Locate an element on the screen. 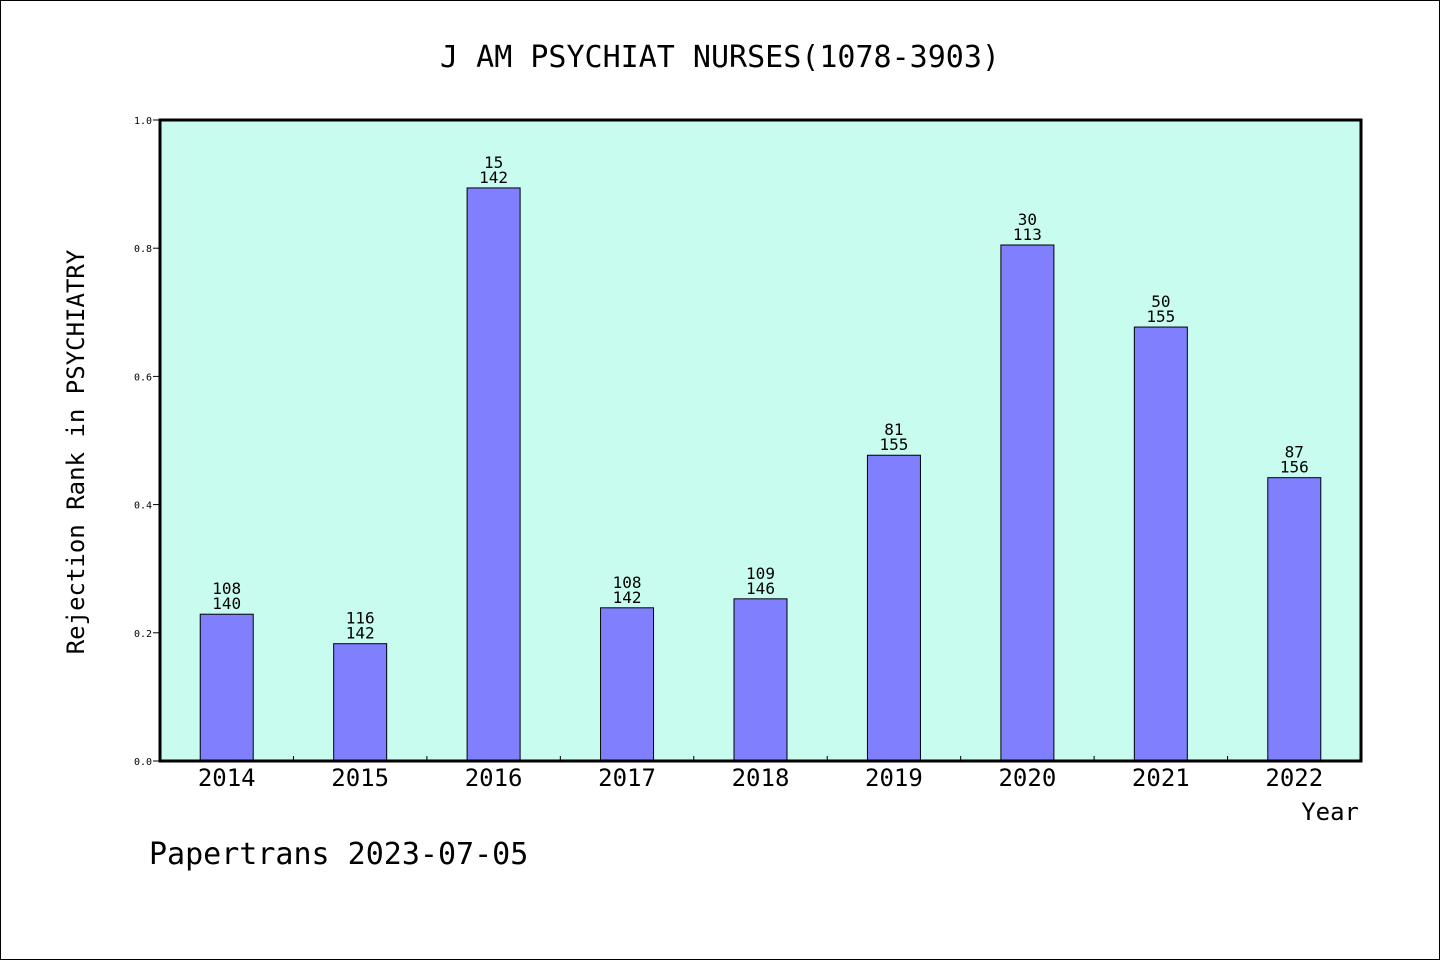 The image size is (1440, 960). bar-2020 is located at coordinates (1027, 503).